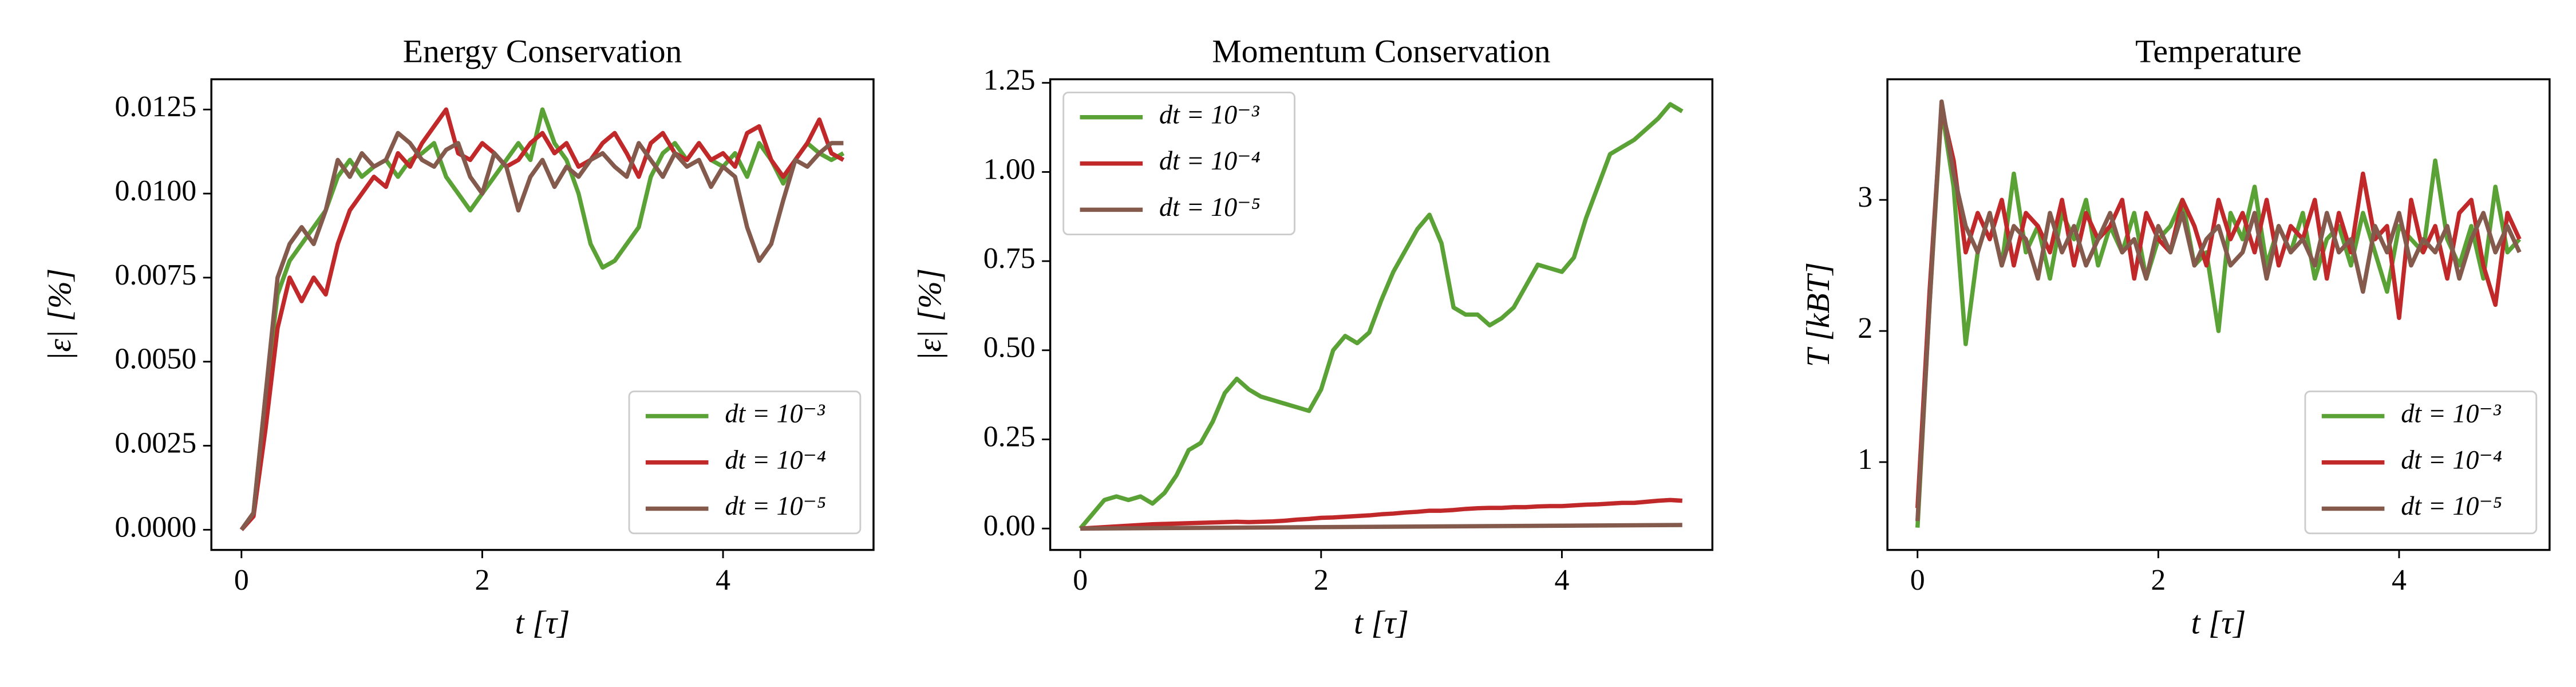  Describe the element at coordinates (156, 359) in the screenshot. I see `y-tick-label: 0.0050` at that location.